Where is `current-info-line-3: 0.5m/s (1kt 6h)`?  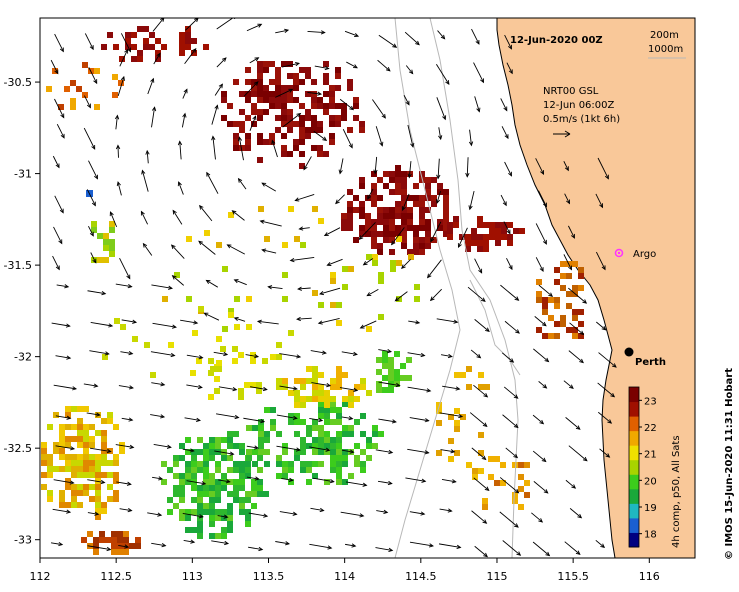 current-info-line-3: 0.5m/s (1kt 6h) is located at coordinates (581, 119).